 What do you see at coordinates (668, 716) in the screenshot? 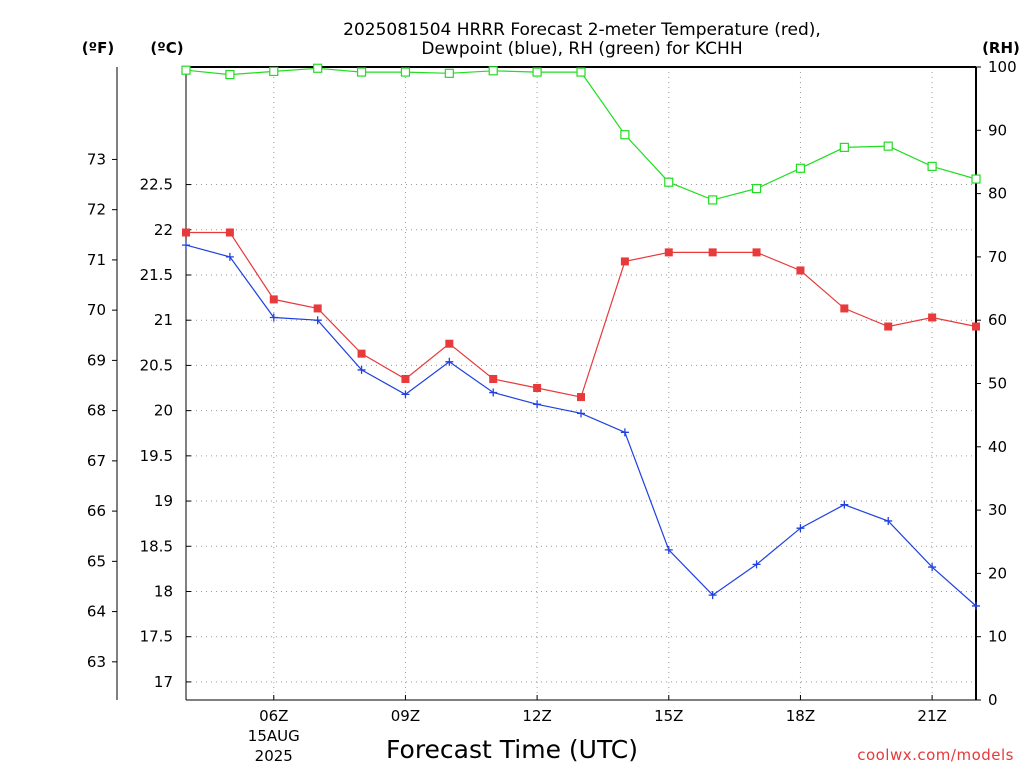
I see `x-tick-label: 15Z` at bounding box center [668, 716].